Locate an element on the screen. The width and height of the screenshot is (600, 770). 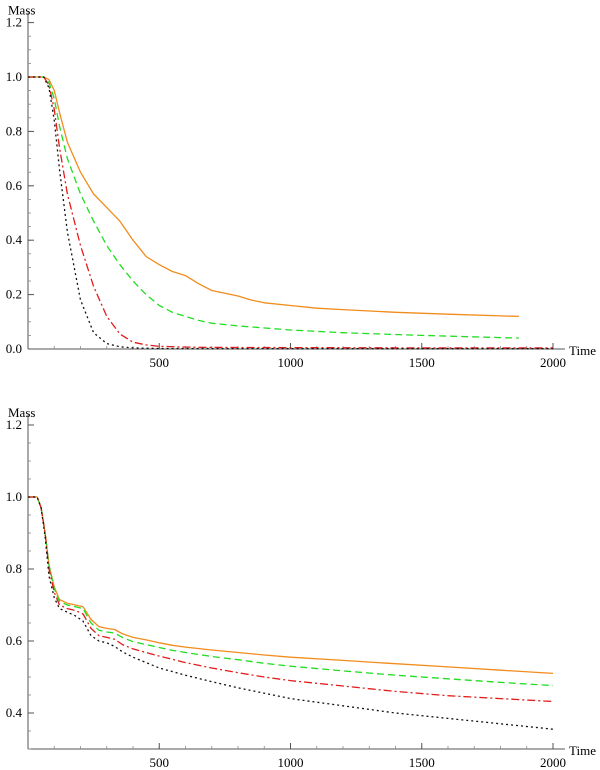
y-tick-label: 0.2 is located at coordinates (14, 294).